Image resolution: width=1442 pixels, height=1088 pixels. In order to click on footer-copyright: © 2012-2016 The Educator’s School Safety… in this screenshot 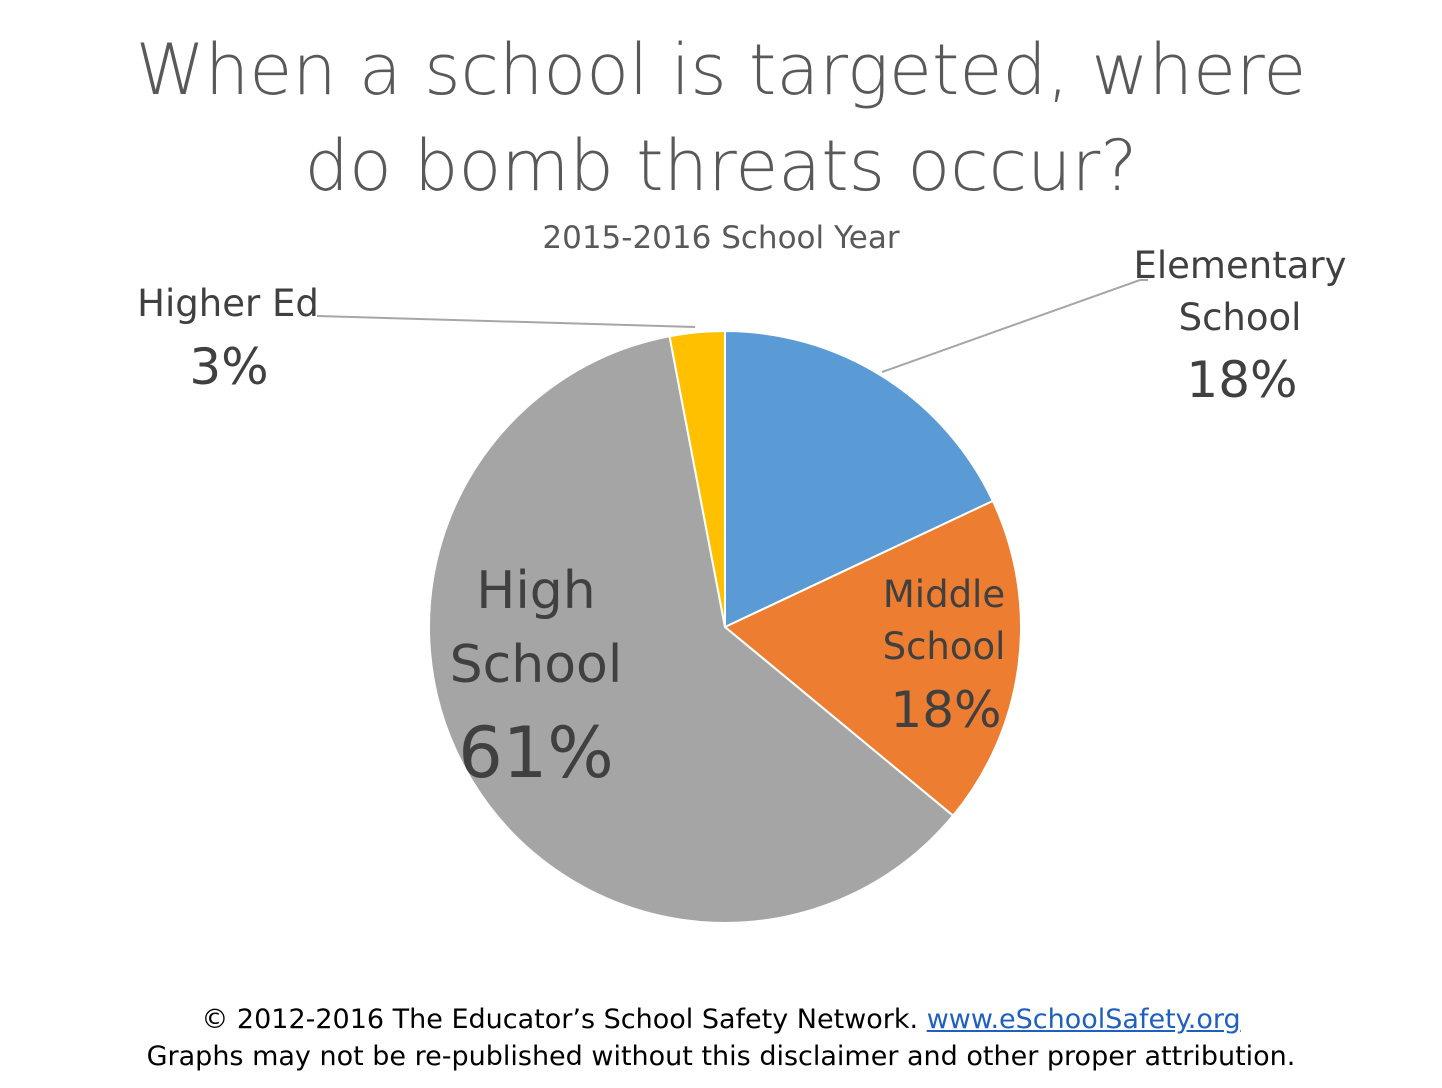, I will do `click(721, 1019)`.